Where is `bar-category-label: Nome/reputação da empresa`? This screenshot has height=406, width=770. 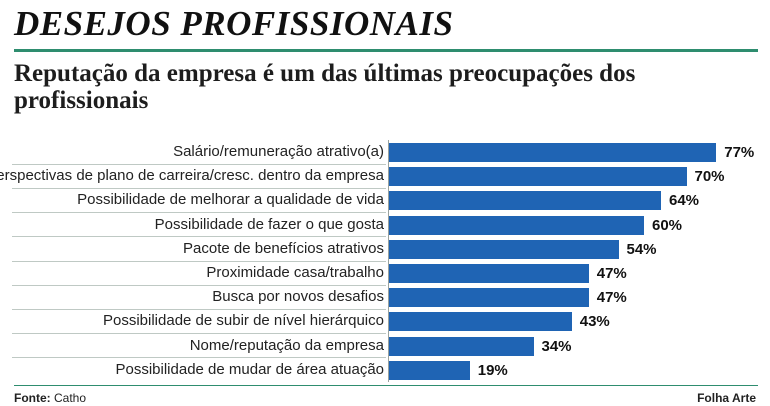 bar-category-label: Nome/reputação da empresa is located at coordinates (286, 345).